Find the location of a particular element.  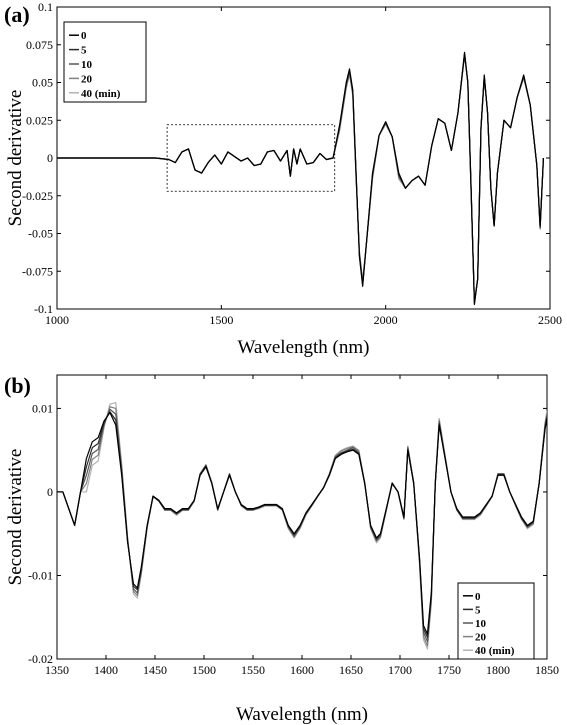

x-tick-label: 1650 is located at coordinates (351, 670).